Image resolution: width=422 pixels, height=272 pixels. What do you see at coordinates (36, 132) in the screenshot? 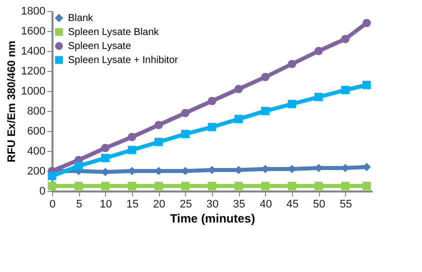
I see `y-tick-label: 600` at bounding box center [36, 132].